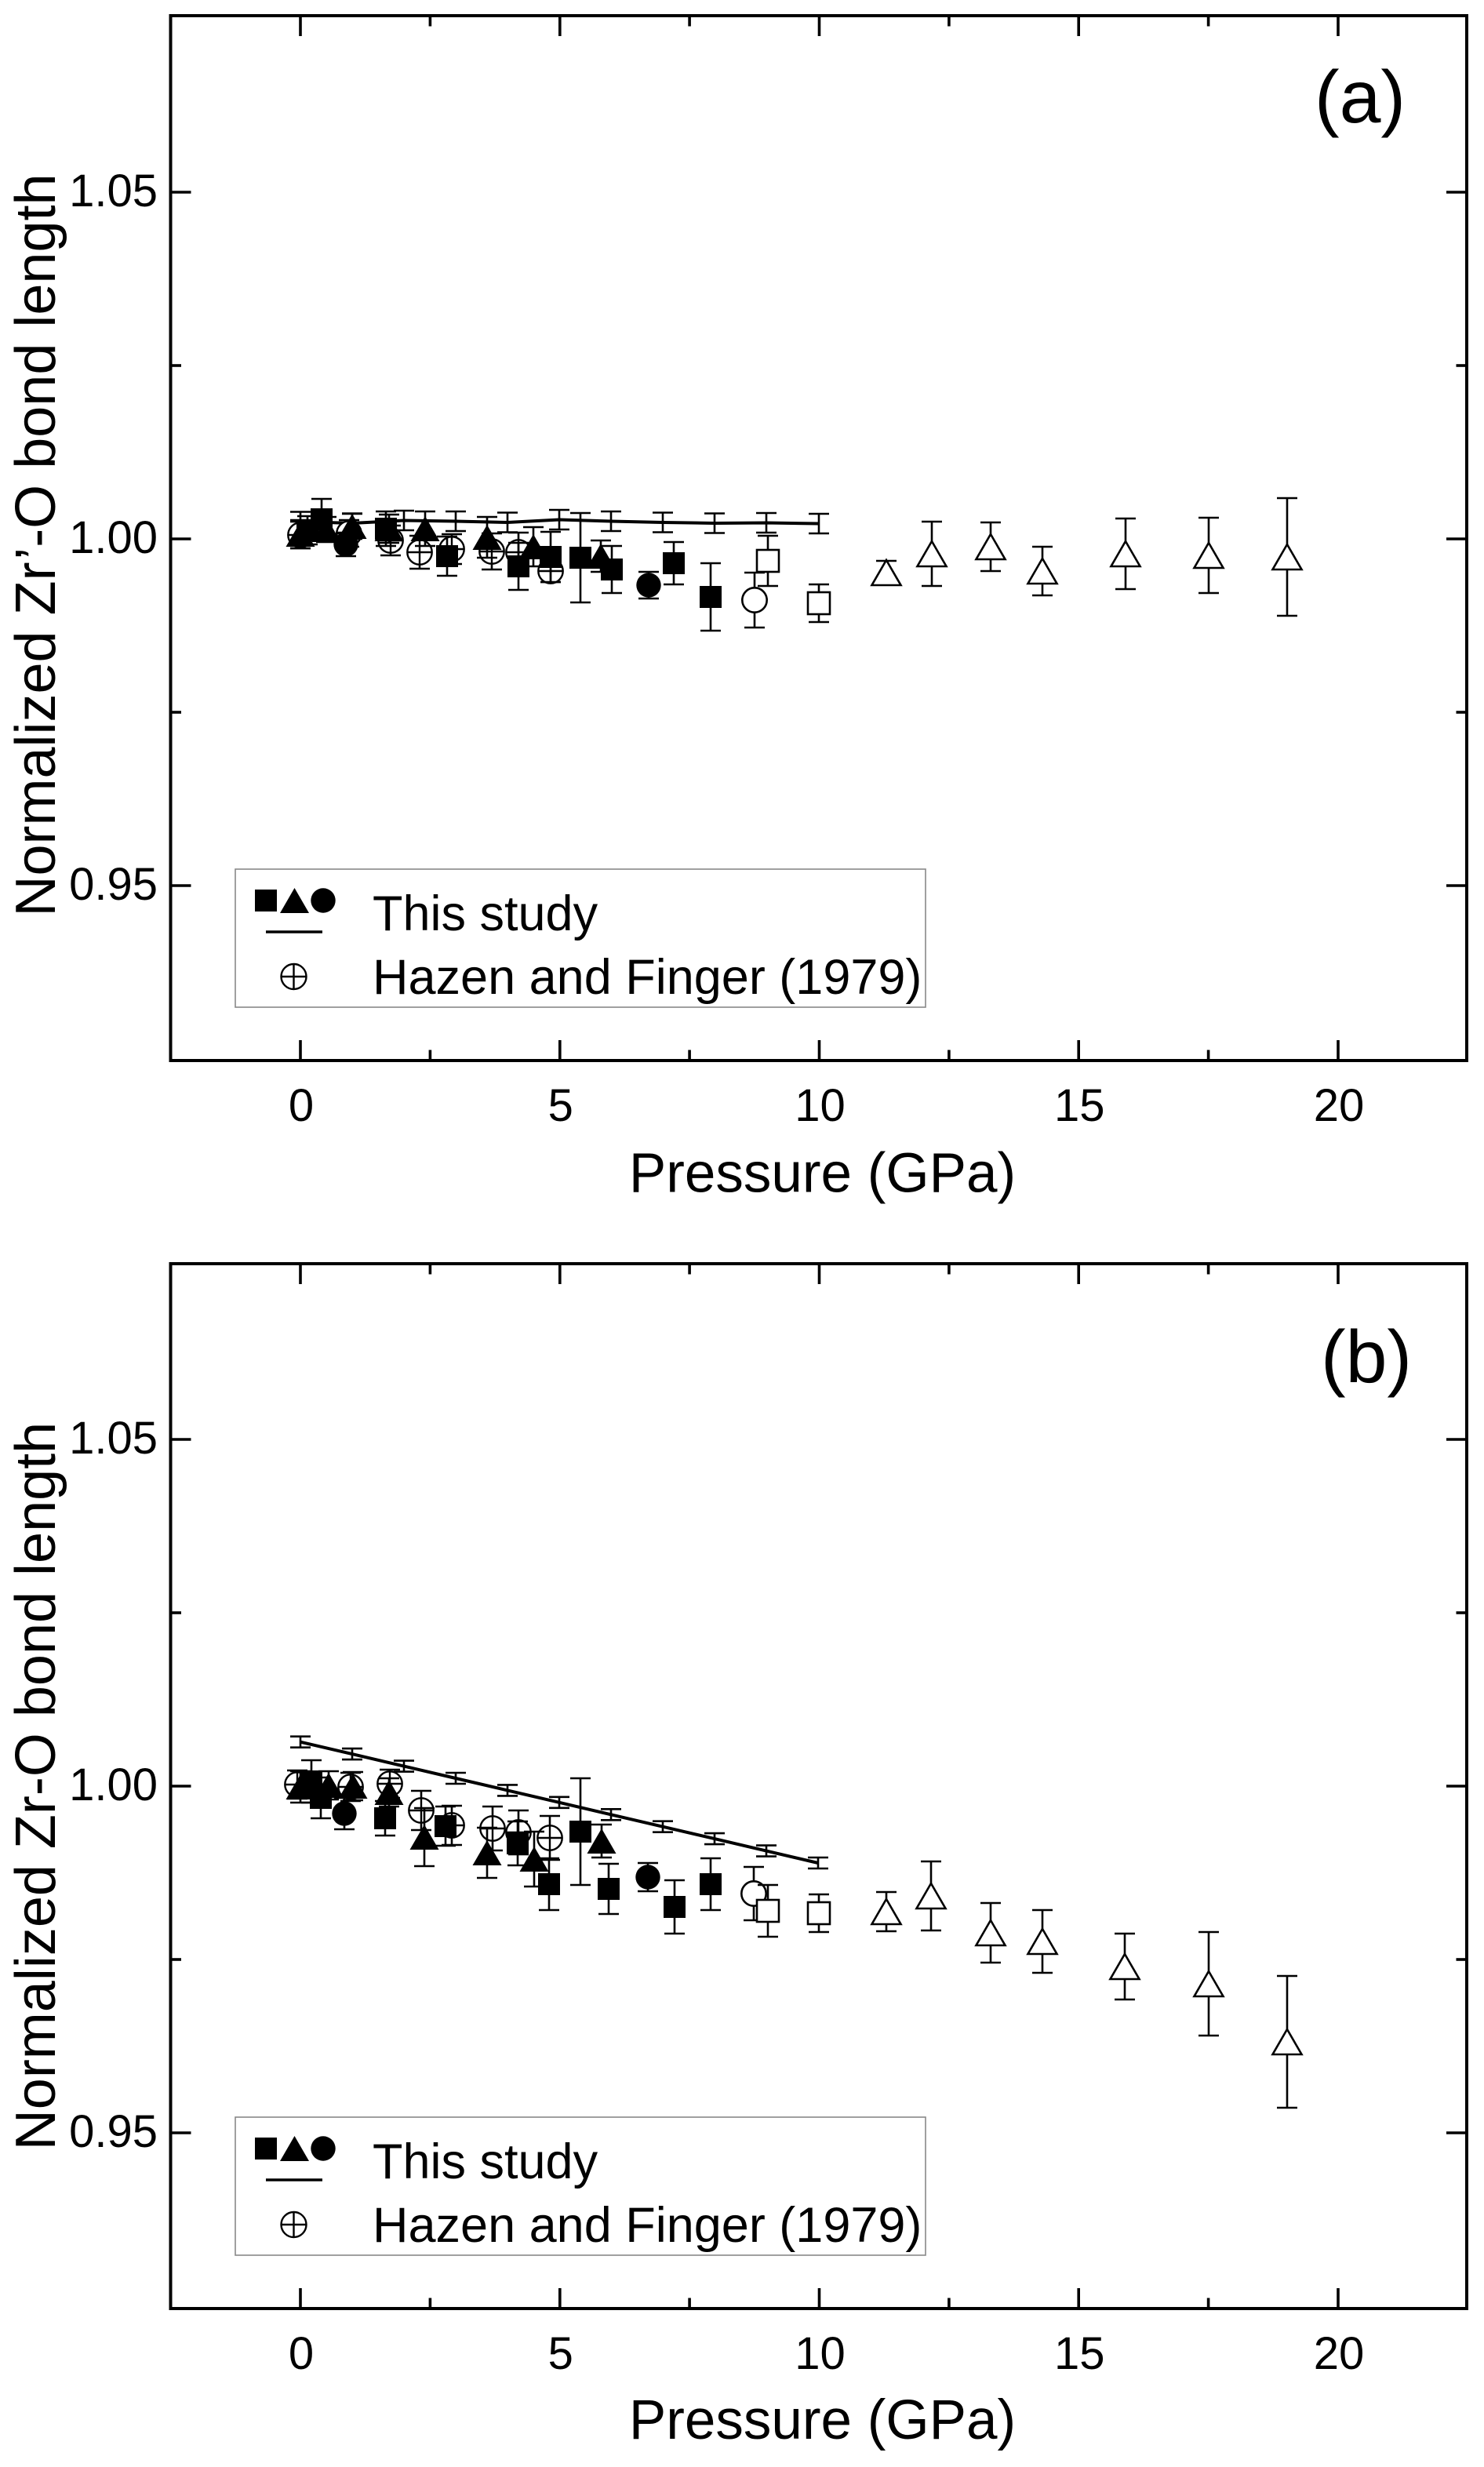  Describe the element at coordinates (1360, 97) in the screenshot. I see `svg-text: (a)` at that location.